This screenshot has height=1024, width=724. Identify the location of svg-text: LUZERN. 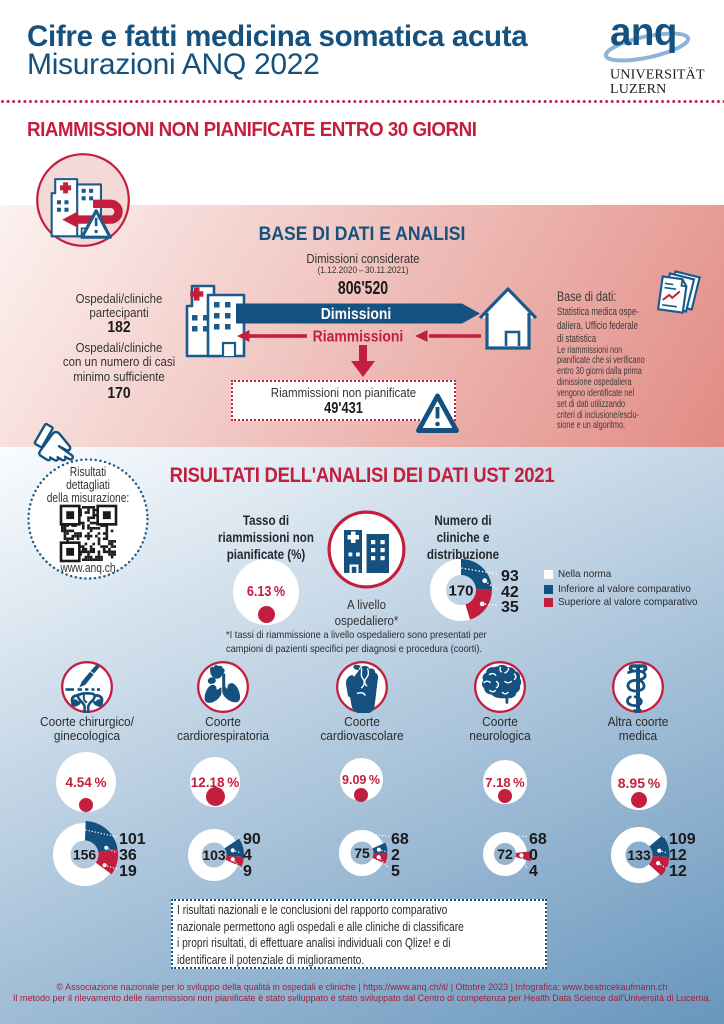
(638, 89).